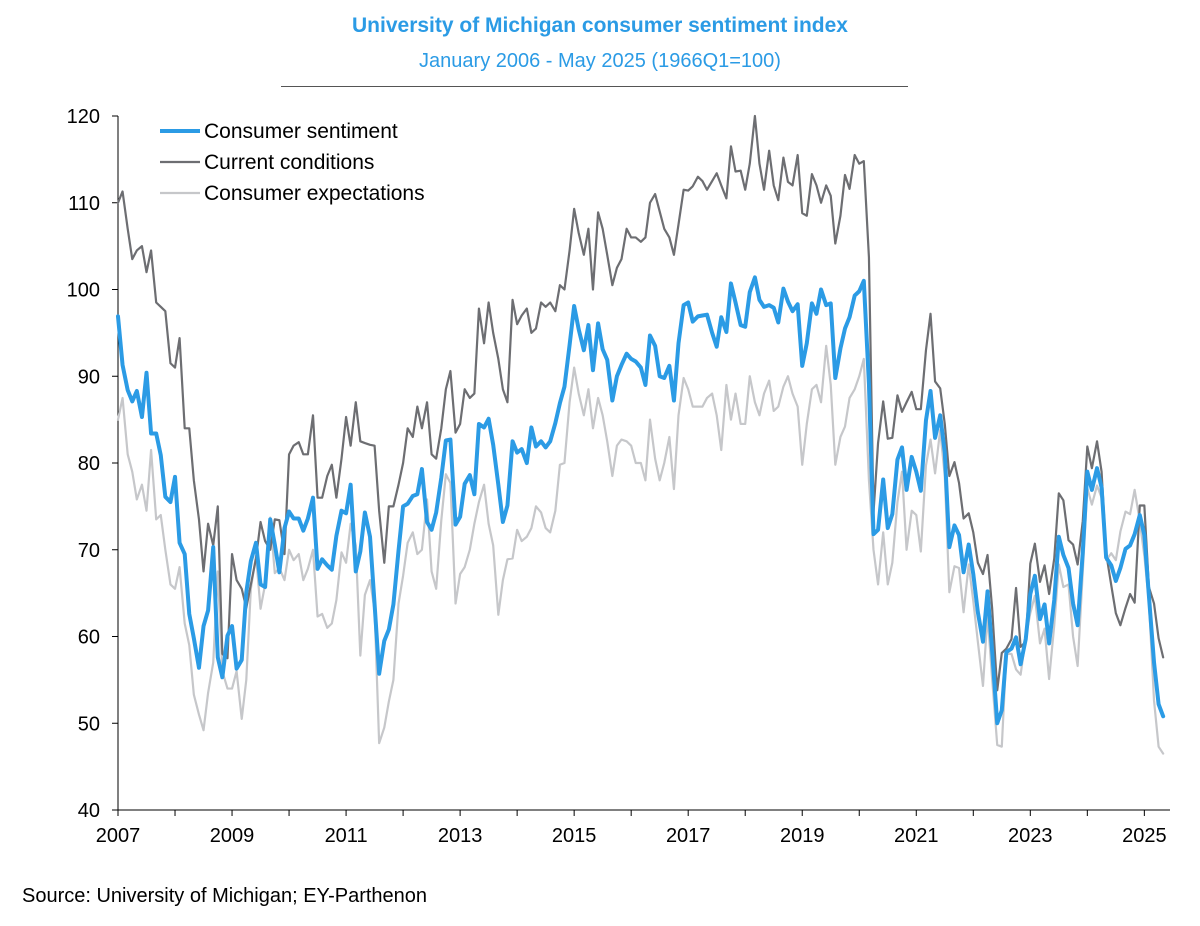 This screenshot has height=926, width=1200. Describe the element at coordinates (688, 836) in the screenshot. I see `x-tick-label: 2017` at that location.